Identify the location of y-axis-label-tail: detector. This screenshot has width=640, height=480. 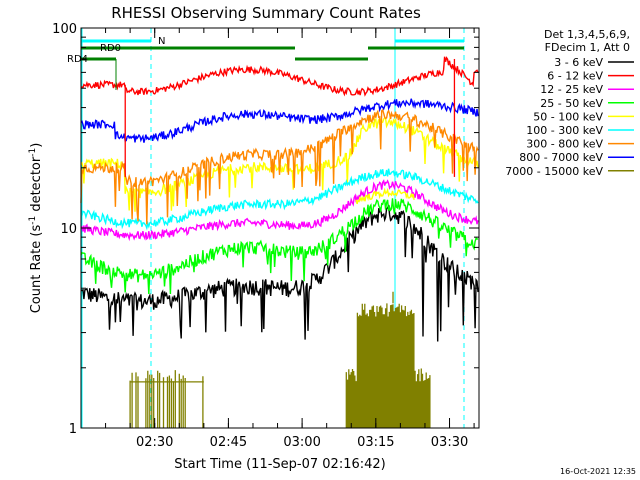
(36, 186).